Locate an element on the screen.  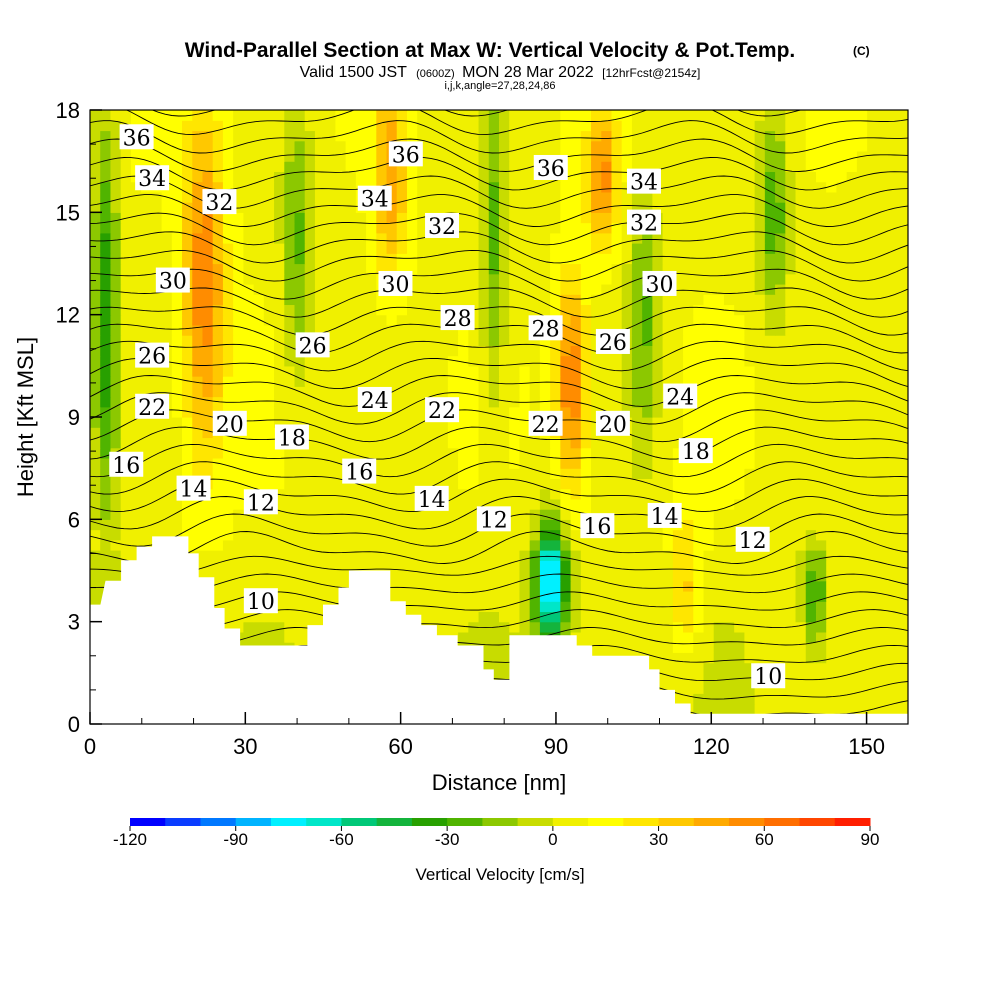
contour-label-text: 10 is located at coordinates (261, 602).